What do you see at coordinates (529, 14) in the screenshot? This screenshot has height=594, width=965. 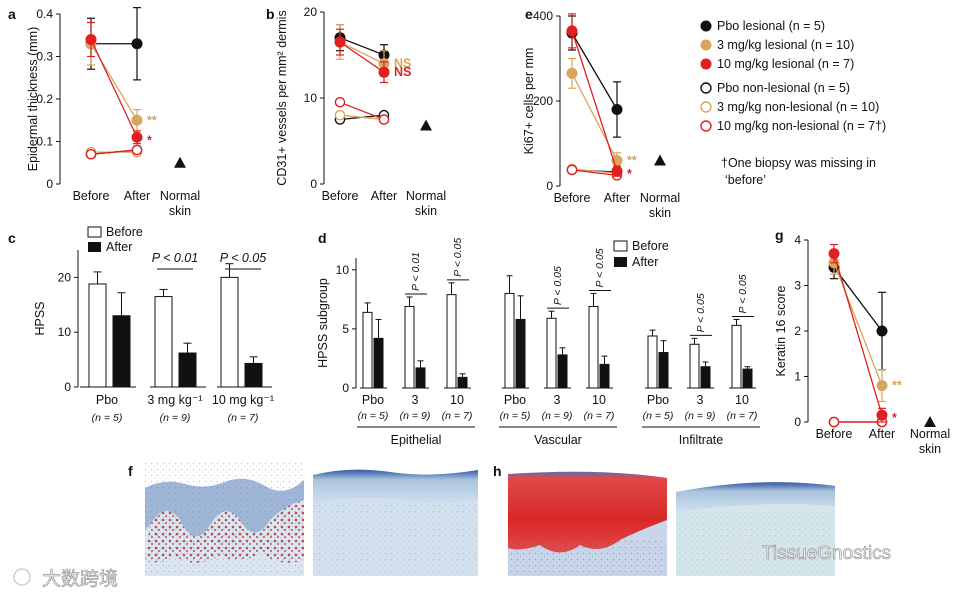 I see `panel-label-e: e` at bounding box center [529, 14].